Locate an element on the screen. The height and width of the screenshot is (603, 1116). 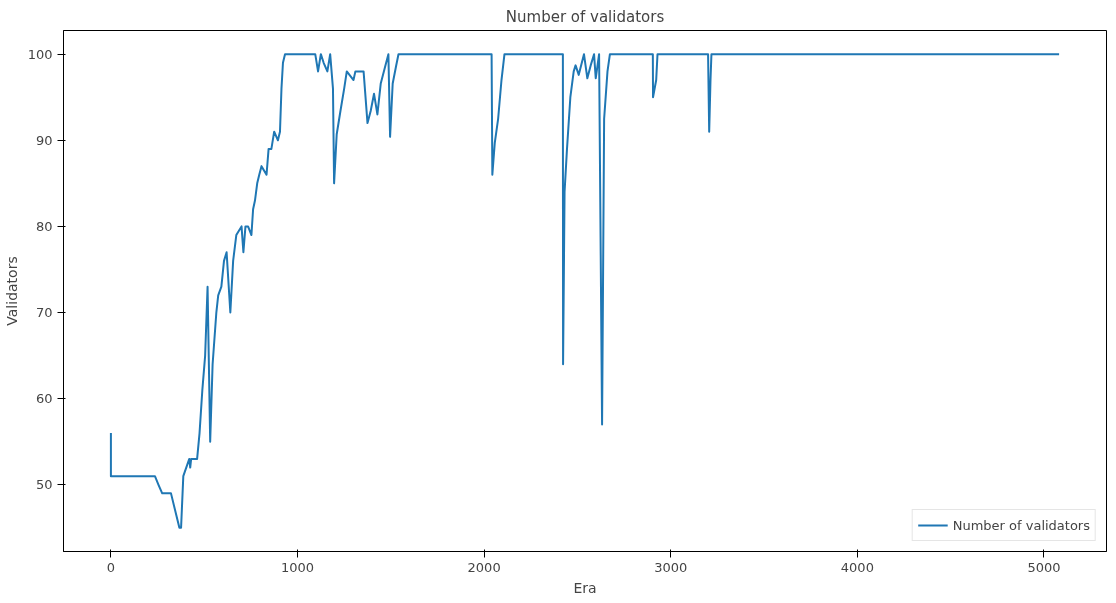
y-tick-label: 70 is located at coordinates (44, 313).